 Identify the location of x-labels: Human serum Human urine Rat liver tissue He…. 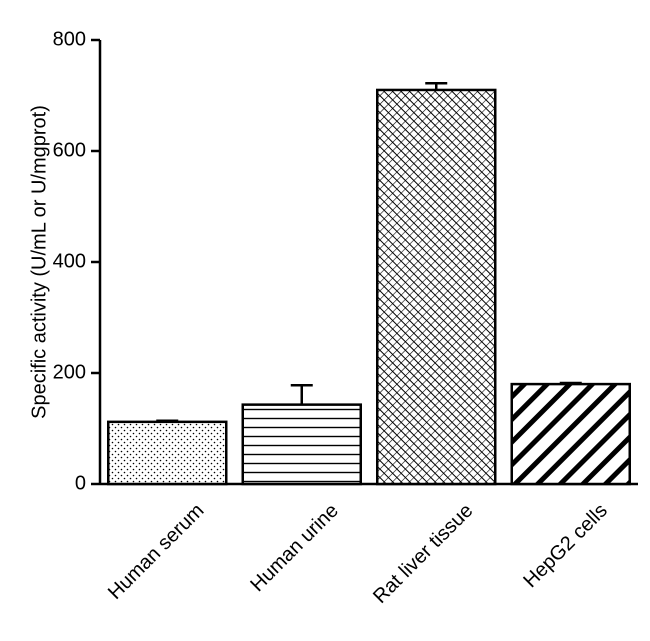
(358, 554).